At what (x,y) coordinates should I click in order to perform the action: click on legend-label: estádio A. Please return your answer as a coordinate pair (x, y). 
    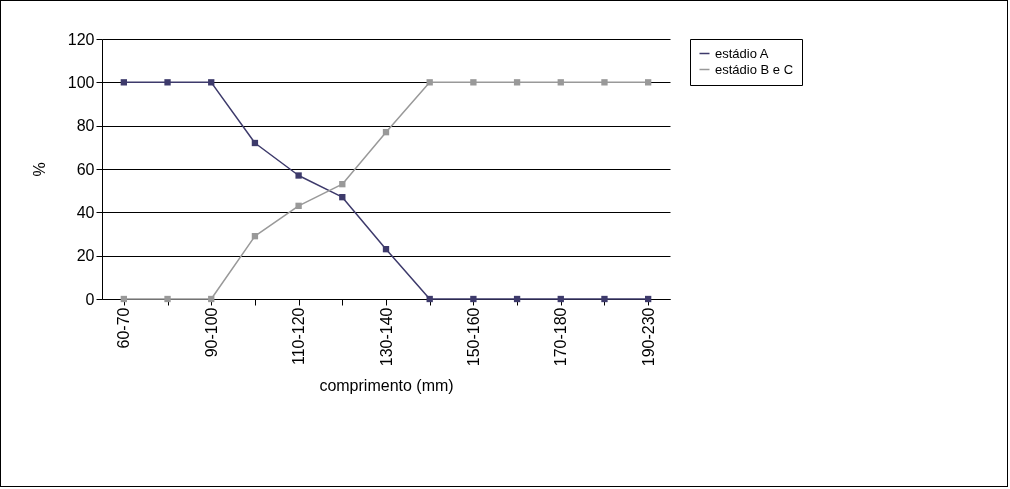
    Looking at the image, I should click on (742, 53).